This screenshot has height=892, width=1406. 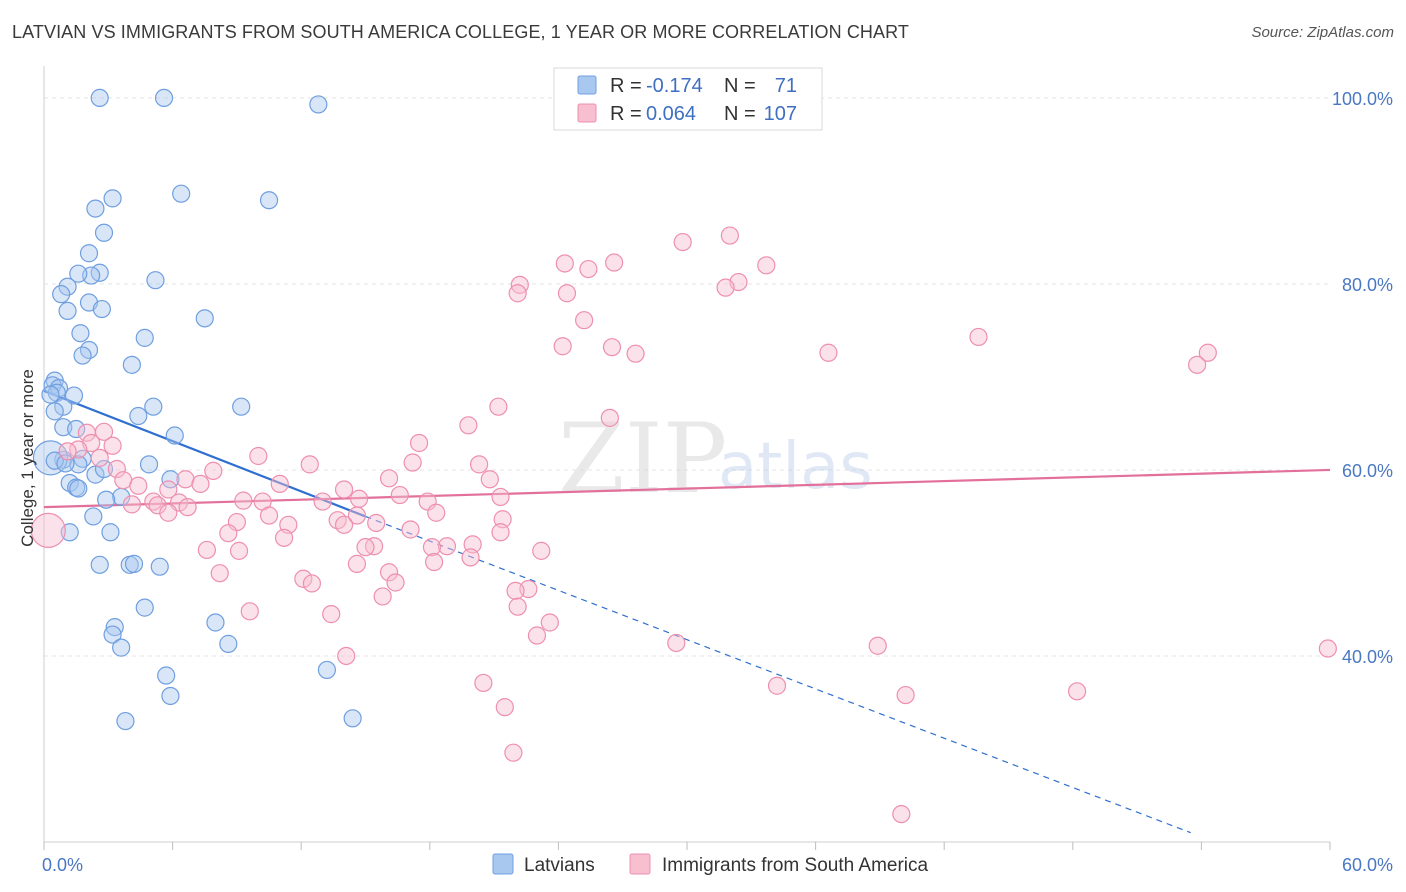 What do you see at coordinates (1367, 471) in the screenshot?
I see `y-tick-label-1: 60.0%` at bounding box center [1367, 471].